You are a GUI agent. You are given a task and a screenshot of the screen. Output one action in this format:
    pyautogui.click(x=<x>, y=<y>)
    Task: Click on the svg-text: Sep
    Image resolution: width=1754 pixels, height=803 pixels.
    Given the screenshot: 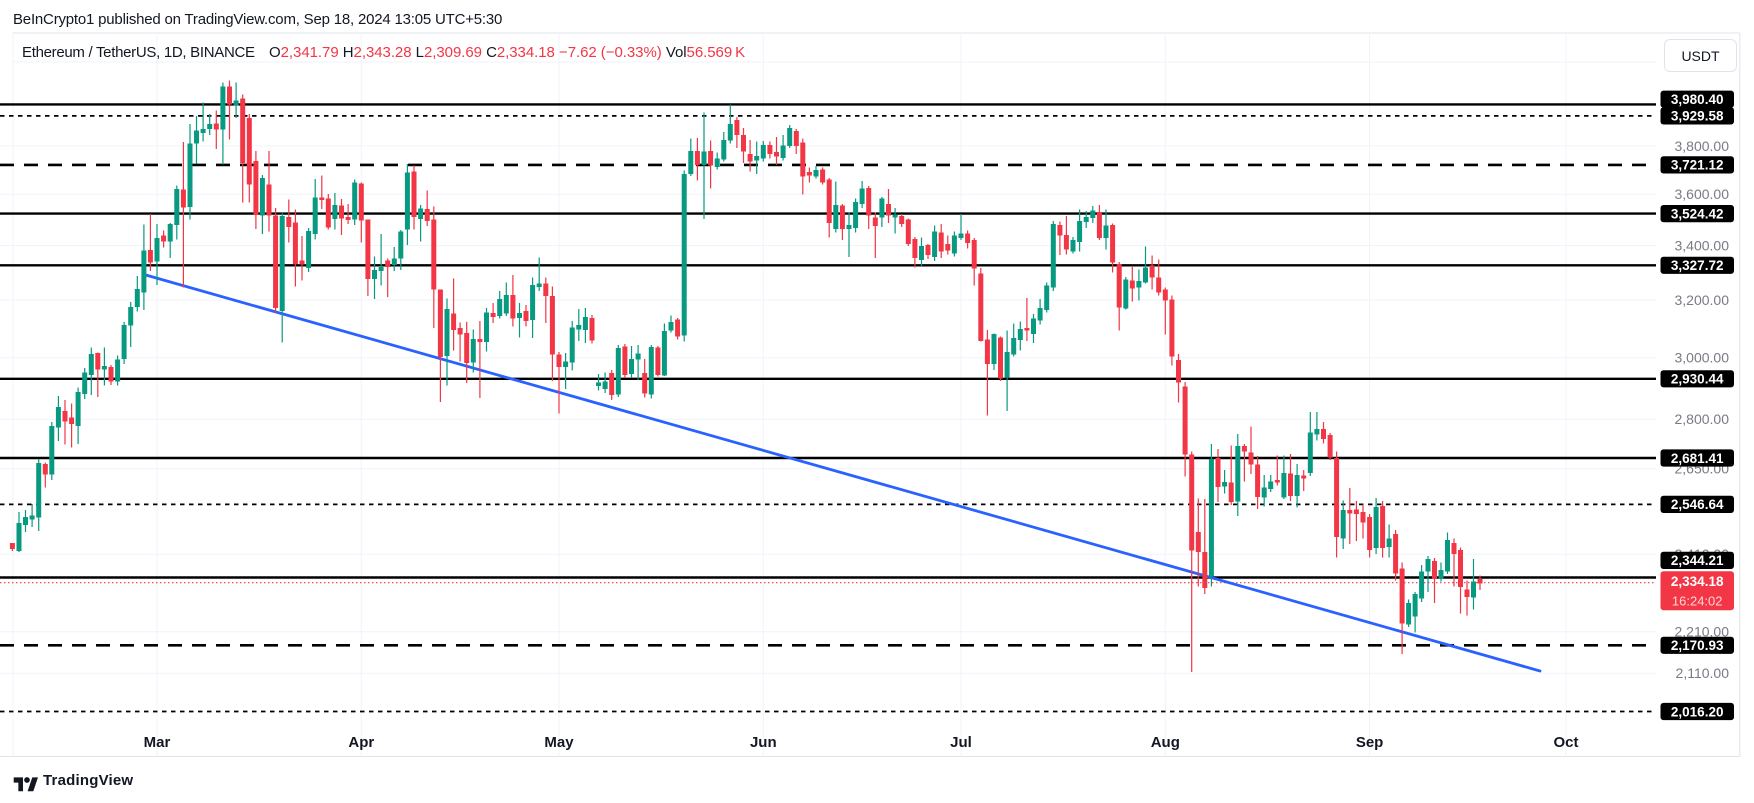 What is the action you would take?
    pyautogui.click(x=1370, y=742)
    